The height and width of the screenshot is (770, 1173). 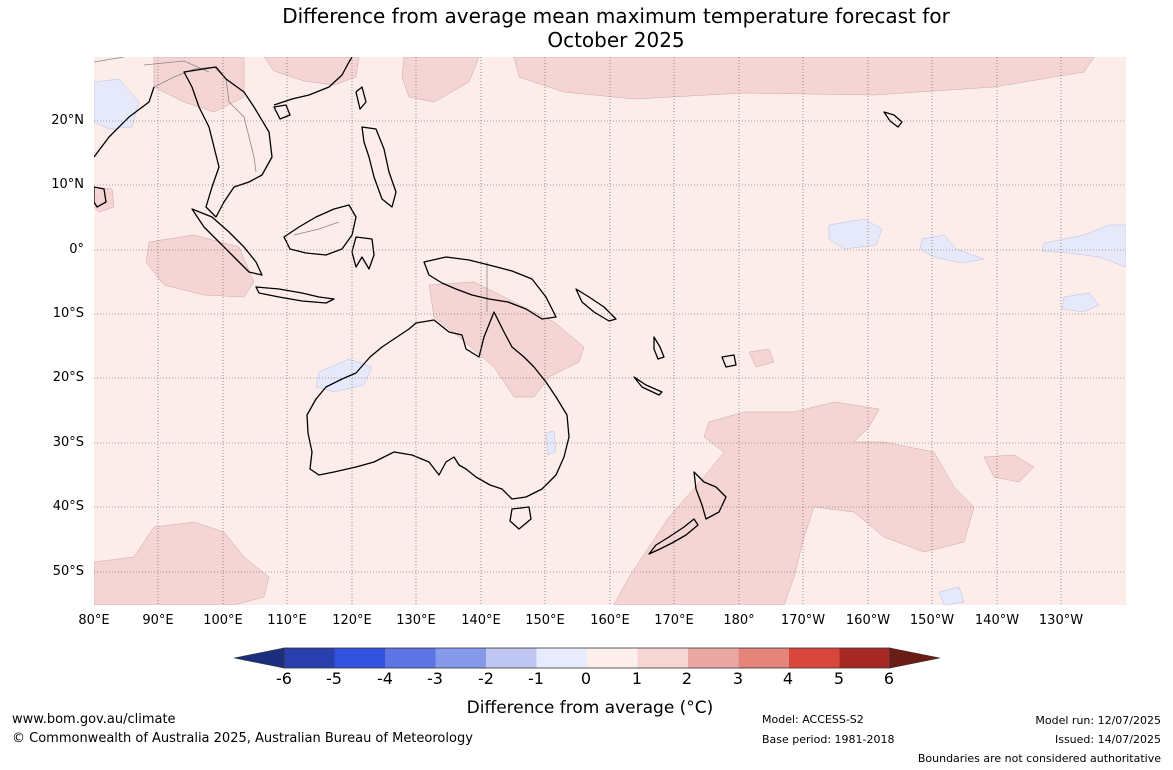 I want to click on lon-label-170w: 170°W, so click(x=803, y=620).